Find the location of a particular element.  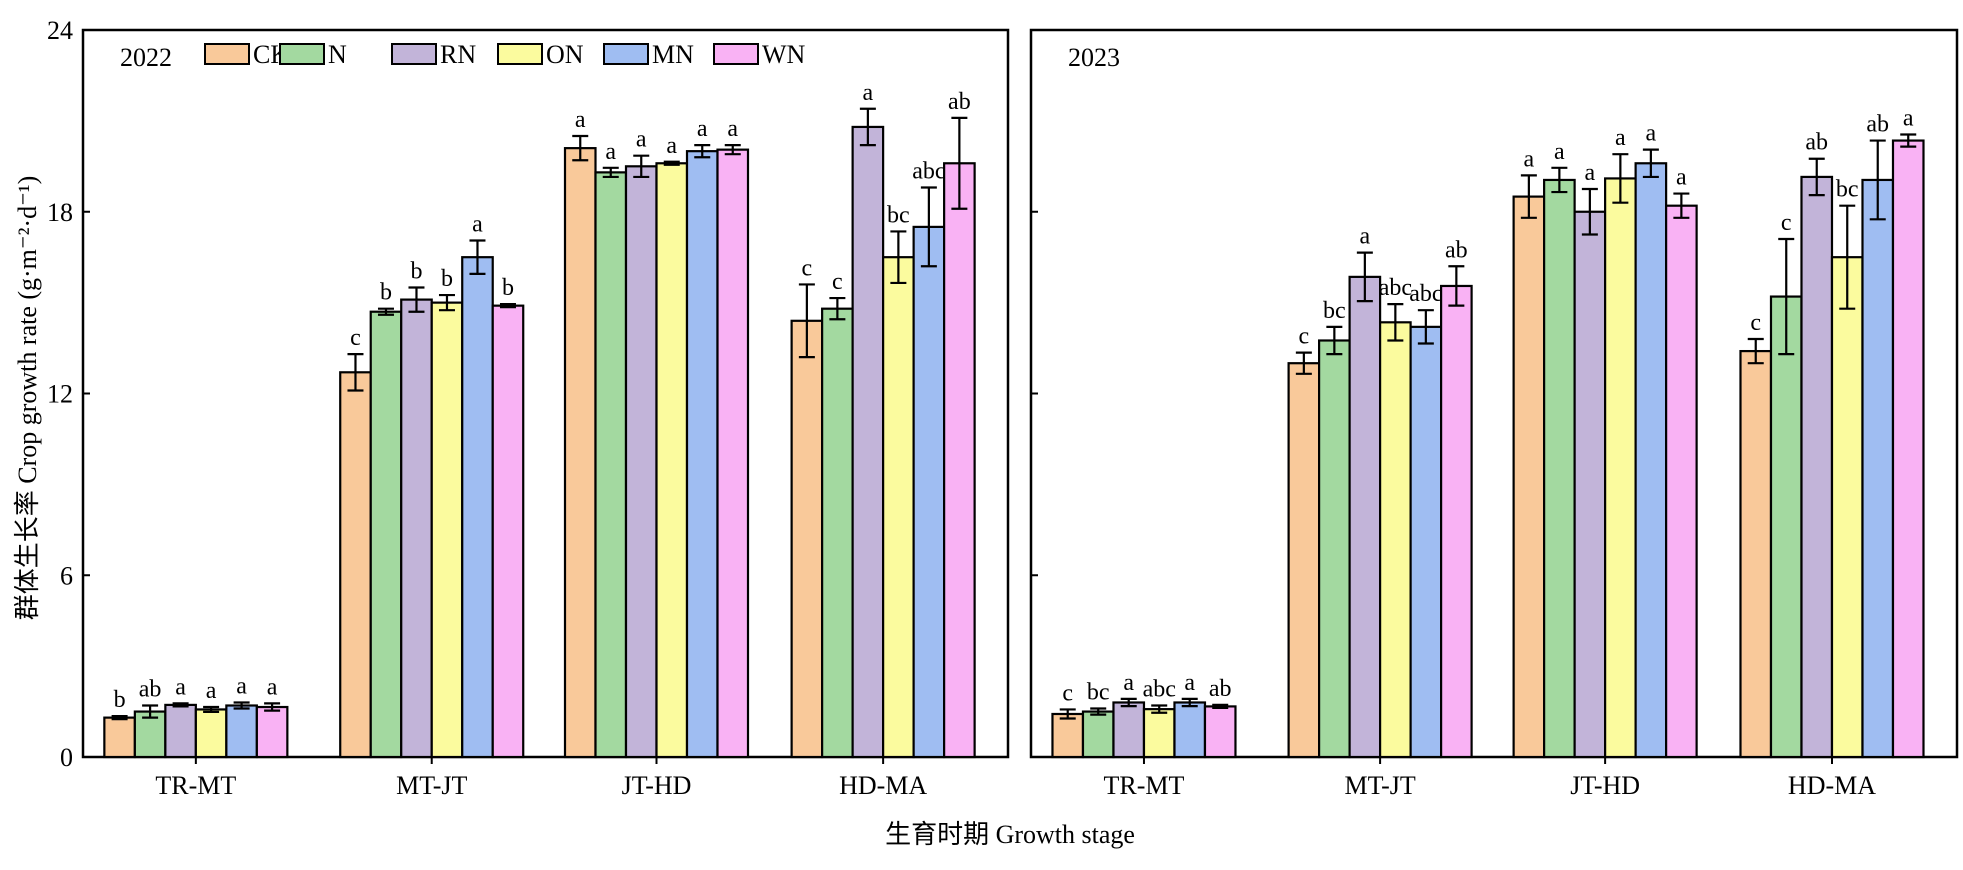

legend-label-MN: MN is located at coordinates (673, 54).